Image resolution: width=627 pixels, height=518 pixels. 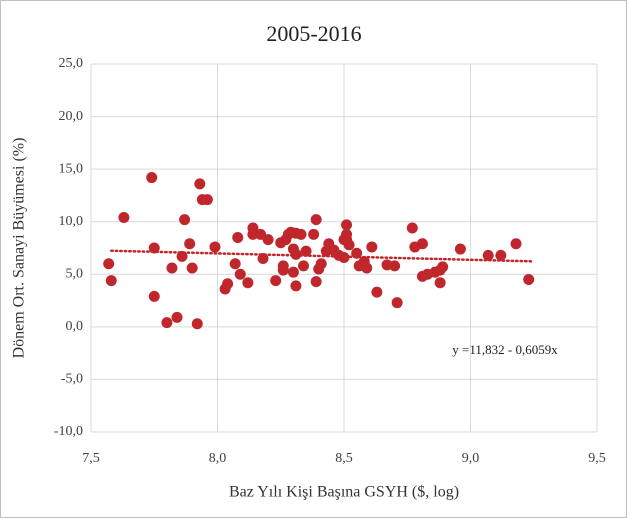 What do you see at coordinates (71, 116) in the screenshot?
I see `y-tick-label: 20,0` at bounding box center [71, 116].